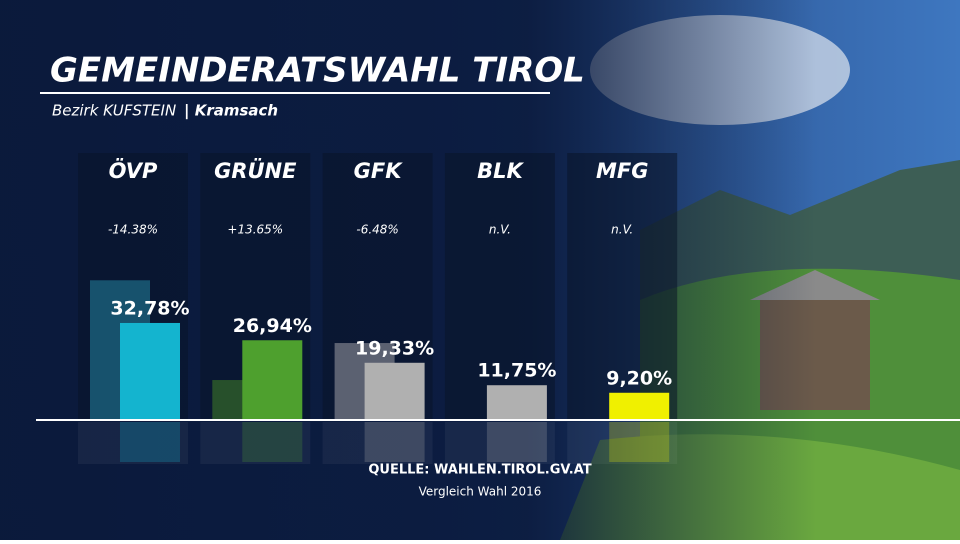  I want to click on party-label: ÖVP, so click(133, 170).